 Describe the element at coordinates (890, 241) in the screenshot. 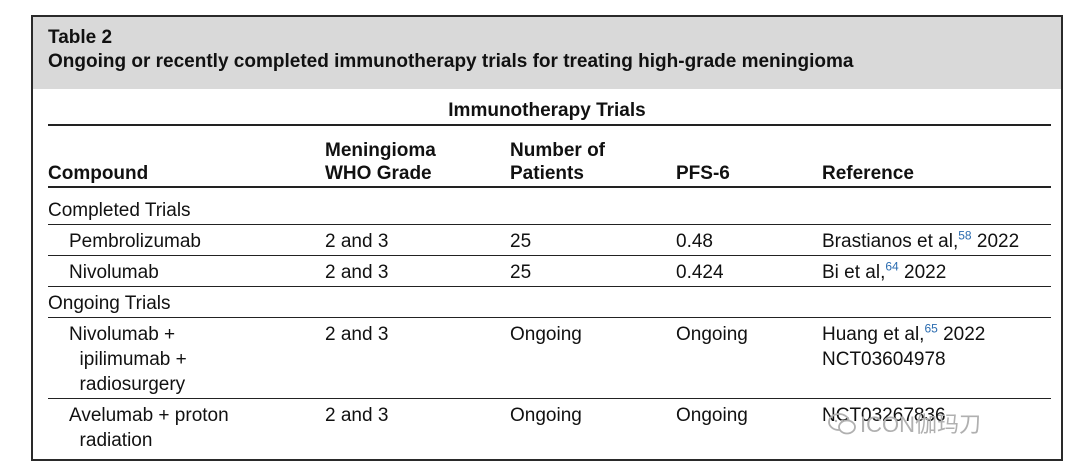

I see `row-0-ref-author: Brastianos et al,` at that location.